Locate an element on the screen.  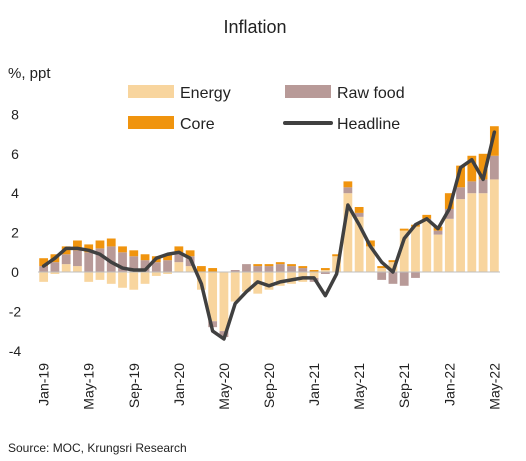
x-tick-label: May-22 is located at coordinates (494, 386).